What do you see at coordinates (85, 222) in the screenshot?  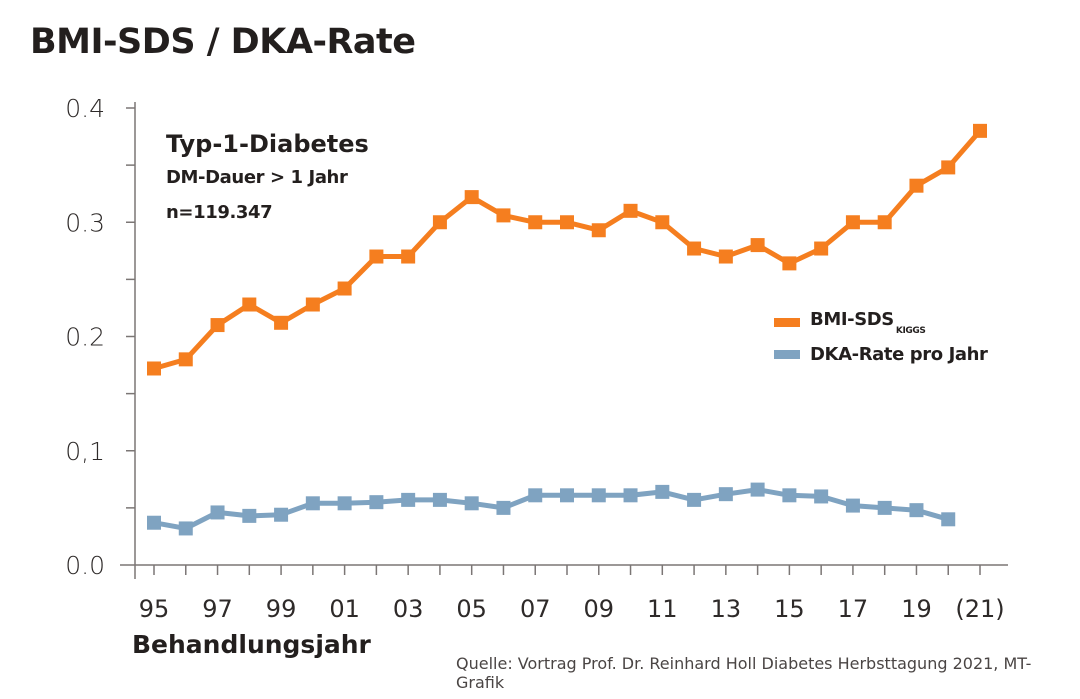 I see `y-tick-label: 0.3` at bounding box center [85, 222].